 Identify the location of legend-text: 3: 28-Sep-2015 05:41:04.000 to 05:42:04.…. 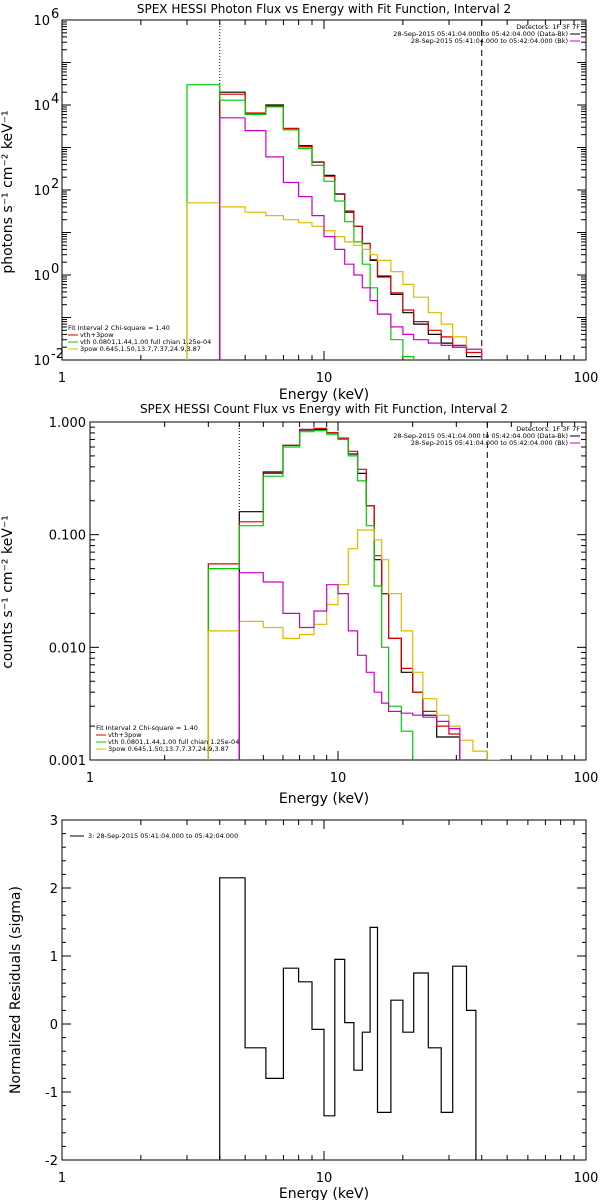
(163, 836).